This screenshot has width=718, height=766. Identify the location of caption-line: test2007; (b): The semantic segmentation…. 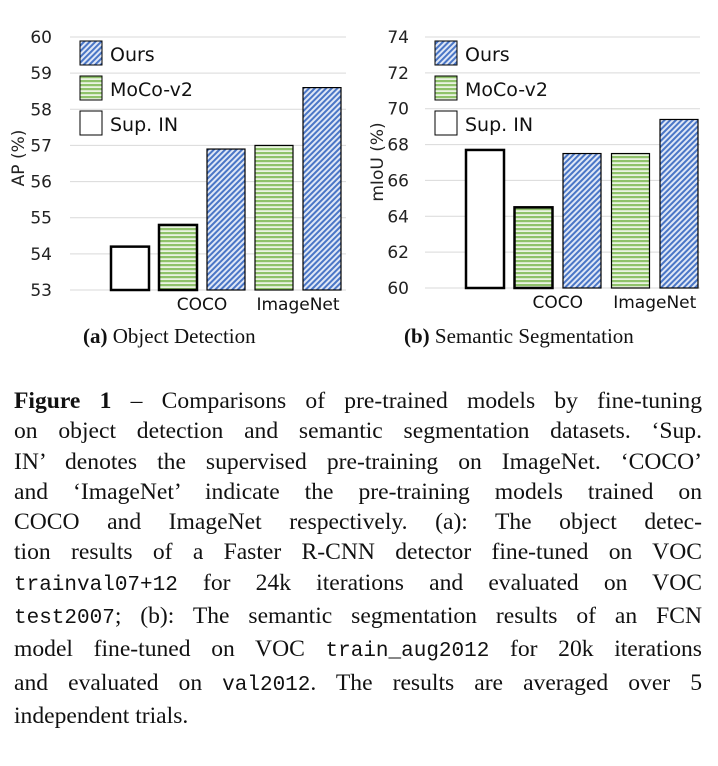
(358, 617).